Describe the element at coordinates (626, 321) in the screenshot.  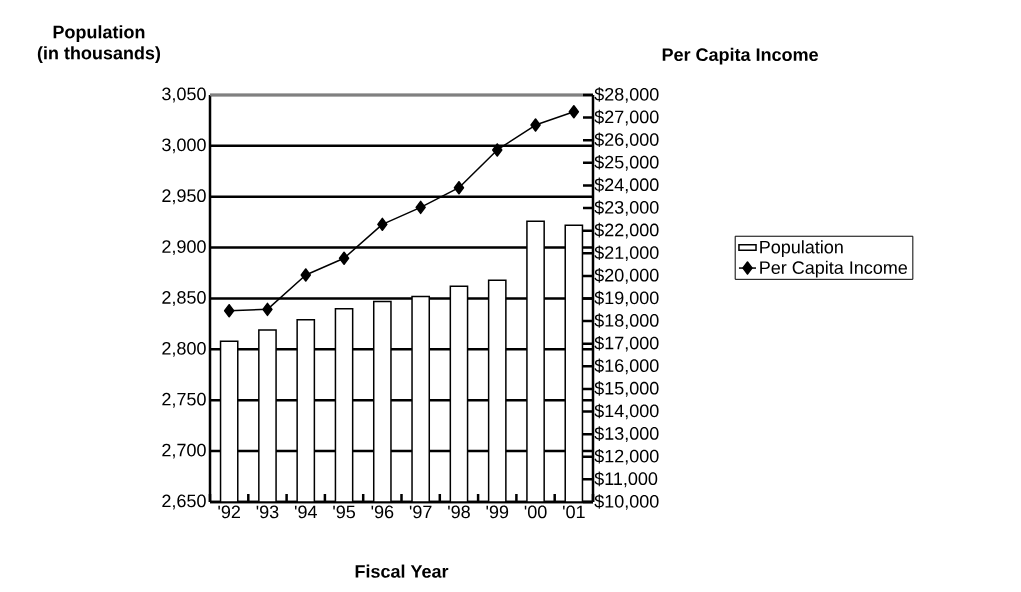
I see `y2-tick-label: $18,000` at that location.